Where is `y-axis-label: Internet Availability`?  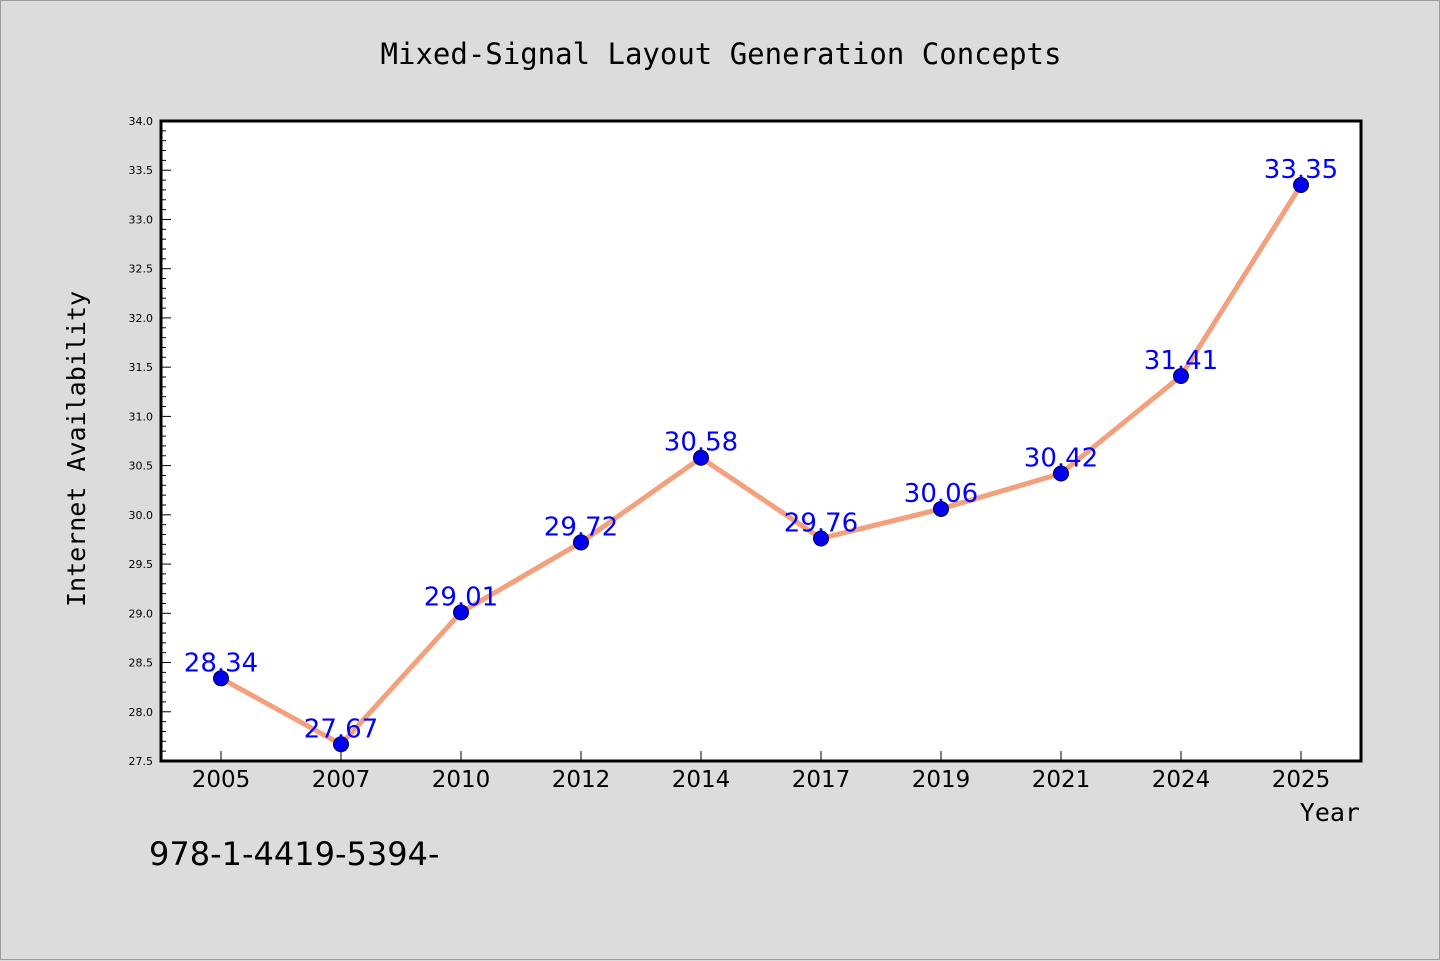 y-axis-label: Internet Availability is located at coordinates (76, 449).